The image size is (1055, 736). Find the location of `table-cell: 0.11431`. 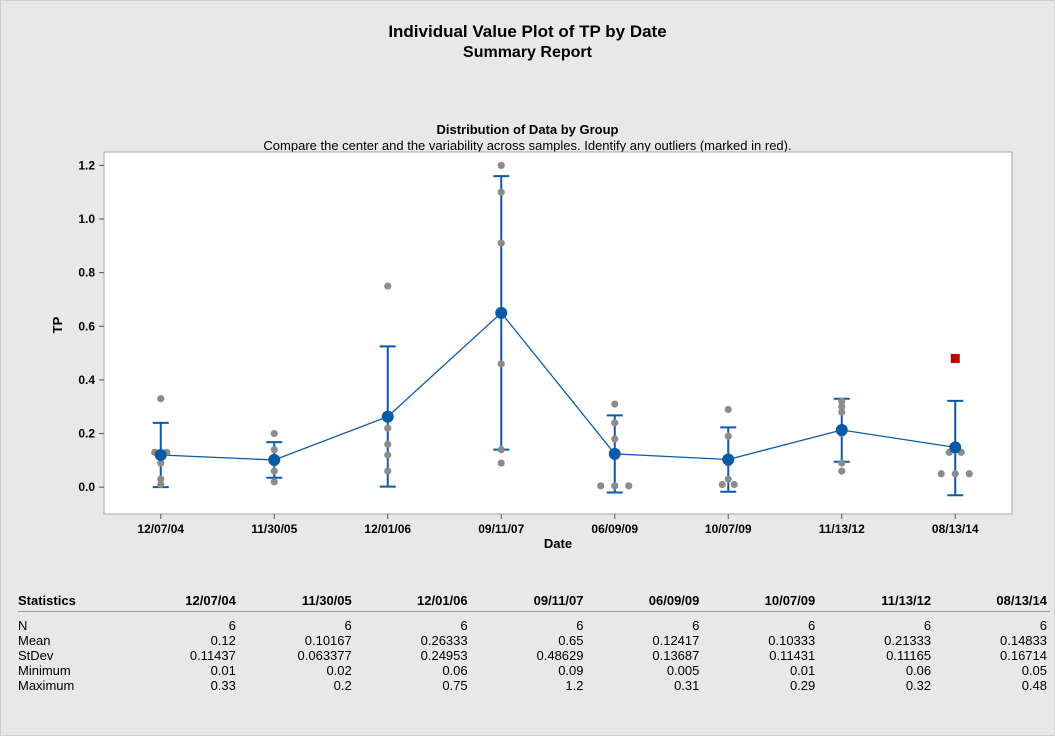

table-cell: 0.11431 is located at coordinates (792, 655).